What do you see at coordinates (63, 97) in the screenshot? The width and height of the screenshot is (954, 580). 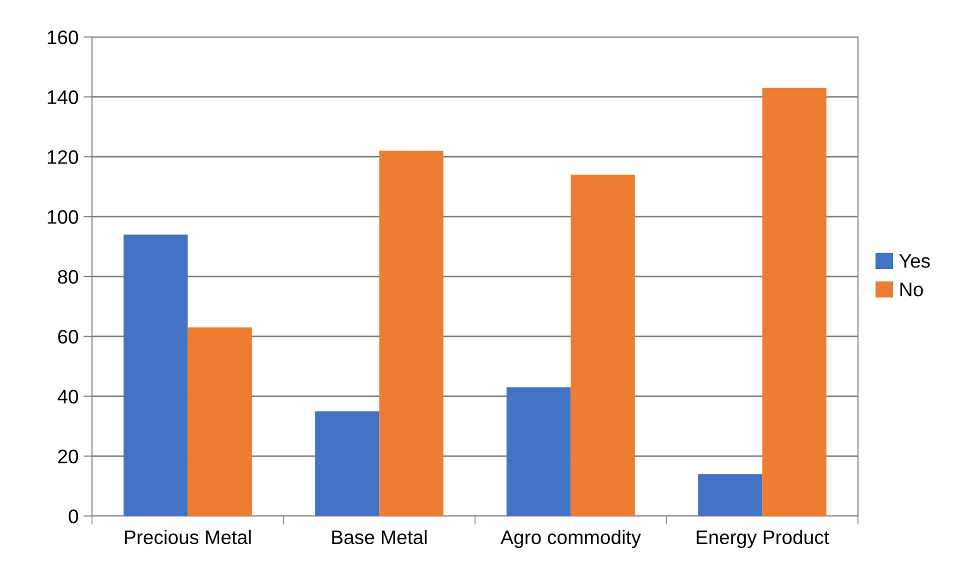 I see `y-tick-label: 140` at bounding box center [63, 97].